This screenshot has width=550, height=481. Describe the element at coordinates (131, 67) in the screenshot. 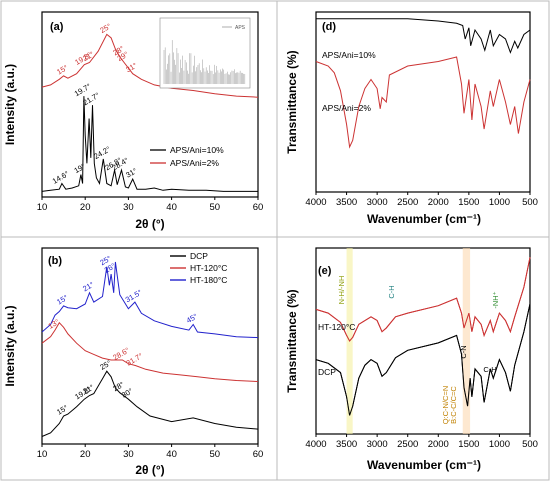

I see `peak-annotation-14: 31°` at that location.